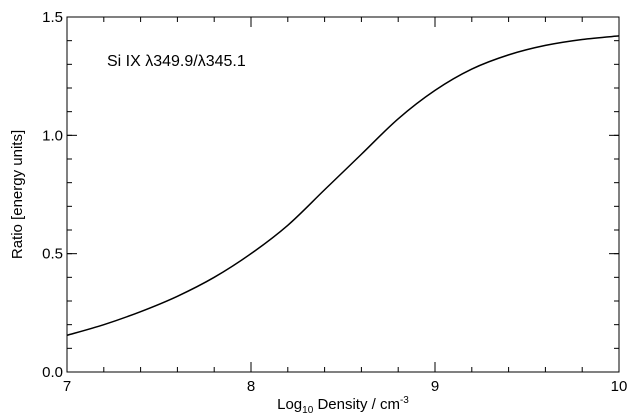 Image resolution: width=634 pixels, height=415 pixels. I want to click on x-axis-label-log: Log, so click(289, 404).